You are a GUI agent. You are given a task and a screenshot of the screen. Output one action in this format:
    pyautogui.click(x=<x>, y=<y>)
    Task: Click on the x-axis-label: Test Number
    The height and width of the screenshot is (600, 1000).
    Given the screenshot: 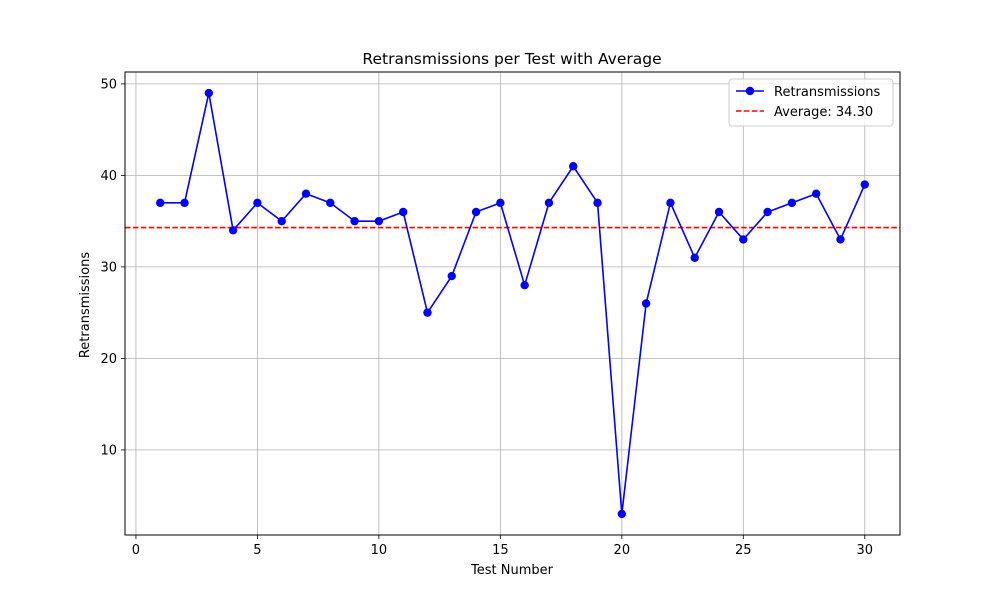 What is the action you would take?
    pyautogui.click(x=512, y=570)
    